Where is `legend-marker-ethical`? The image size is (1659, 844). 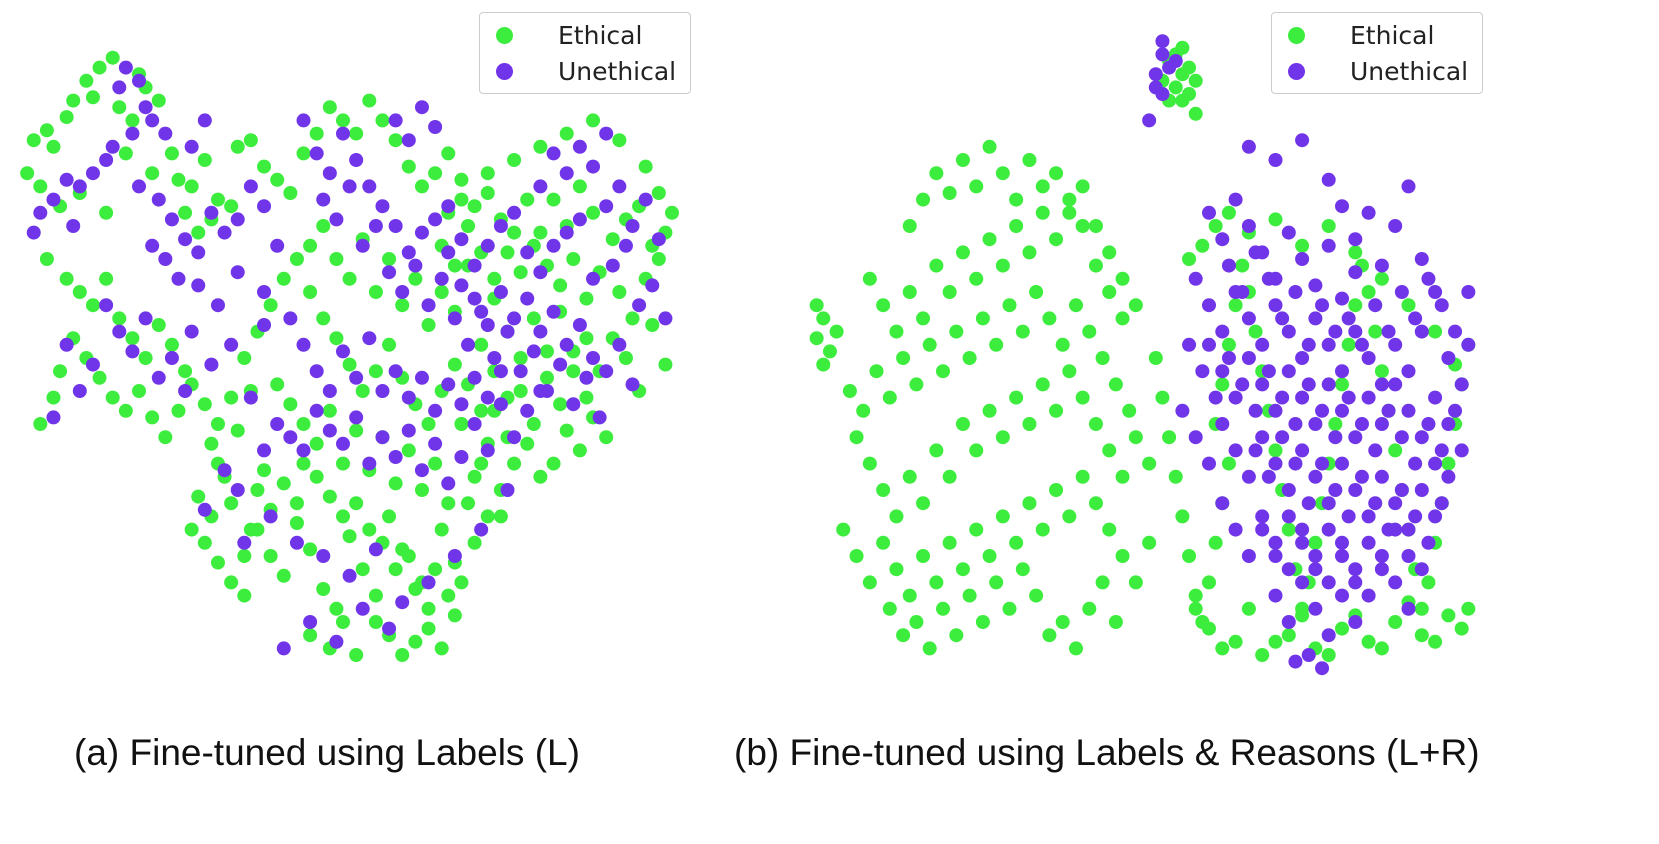
legend-marker-ethical is located at coordinates (1296, 35).